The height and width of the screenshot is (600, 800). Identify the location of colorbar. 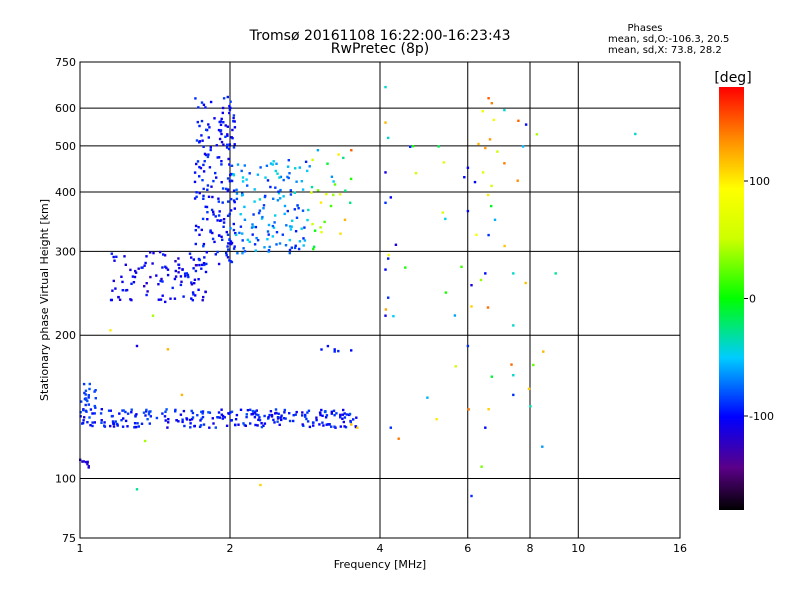
(731, 298).